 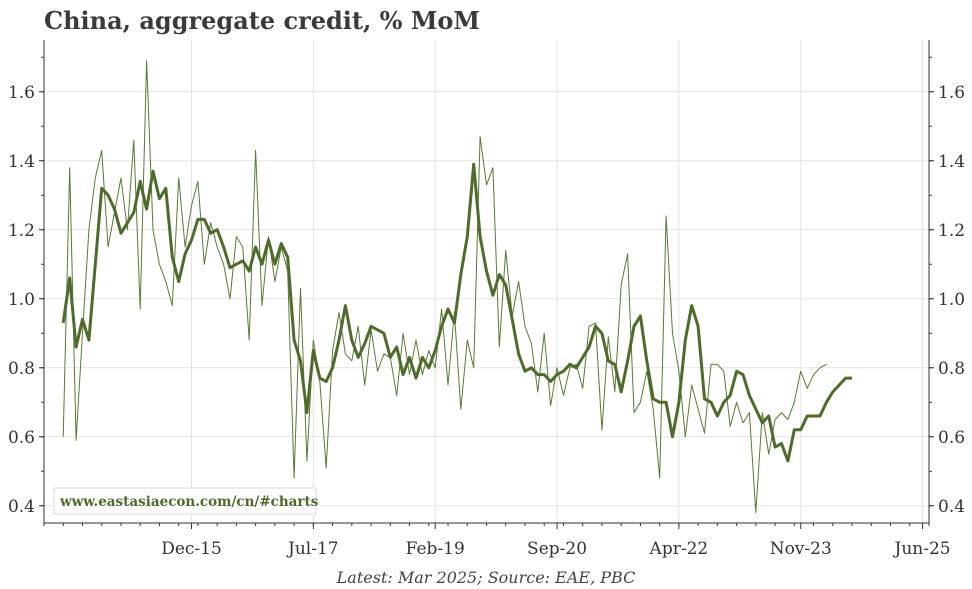 What do you see at coordinates (191, 549) in the screenshot?
I see `x-tick-label: Dec-15` at bounding box center [191, 549].